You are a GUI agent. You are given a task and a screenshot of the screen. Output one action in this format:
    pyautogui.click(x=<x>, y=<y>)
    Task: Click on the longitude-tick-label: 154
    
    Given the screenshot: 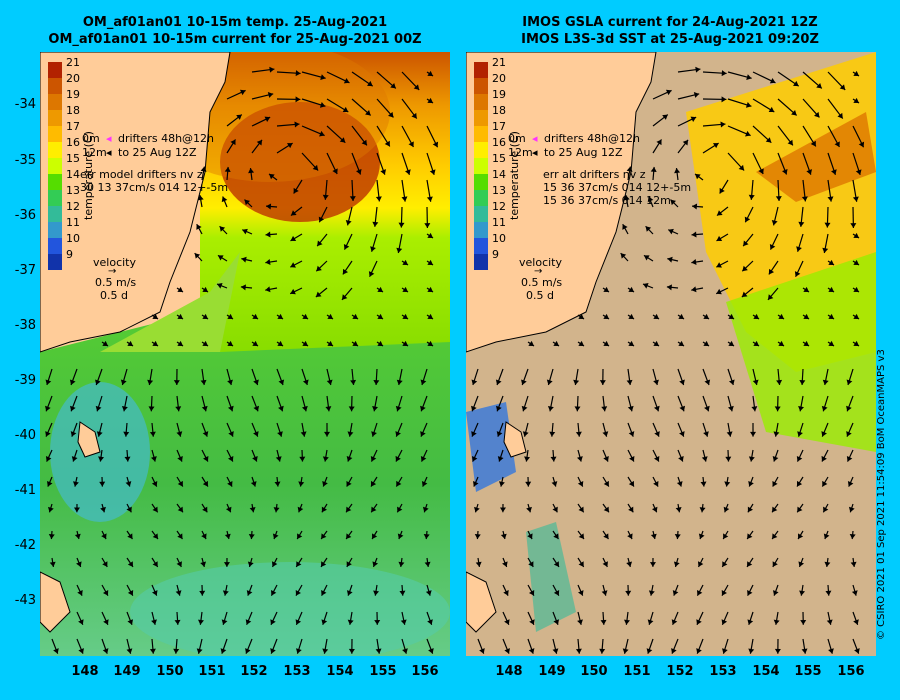 What is the action you would take?
    pyautogui.click(x=766, y=671)
    